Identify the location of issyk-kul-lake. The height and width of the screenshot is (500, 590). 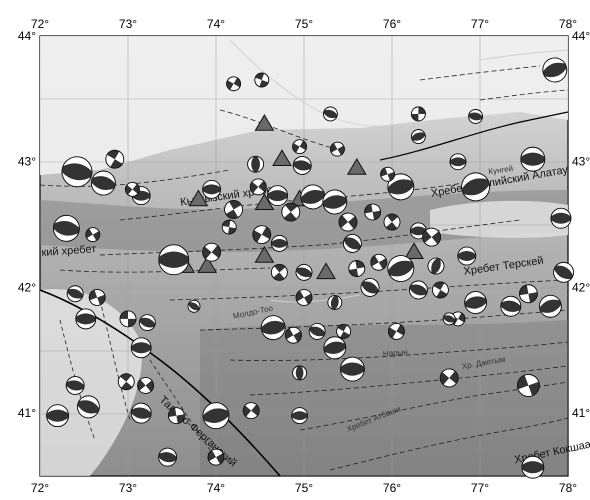
(499, 219).